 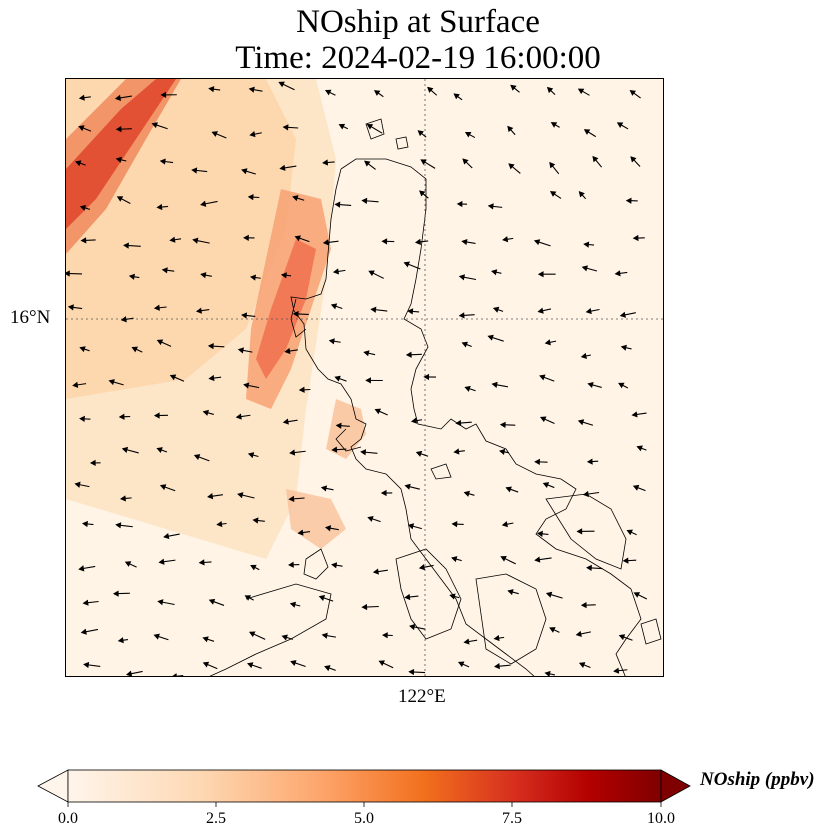 I want to click on wind-arrow-shaft, so click(x=179, y=675).